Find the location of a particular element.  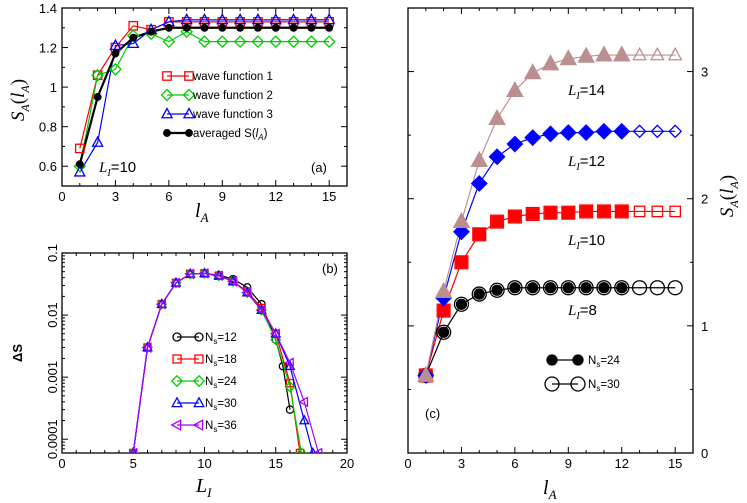

panel-b-legend: Ns=12 Ns=18 Ns=24 Ns=30 Ns=36 is located at coordinates (203, 383).